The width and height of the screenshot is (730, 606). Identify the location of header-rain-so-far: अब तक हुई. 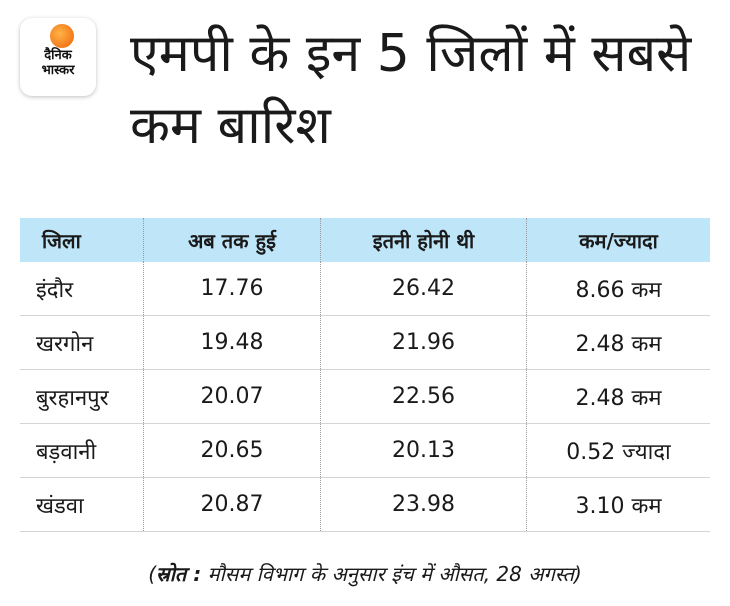
(232, 240).